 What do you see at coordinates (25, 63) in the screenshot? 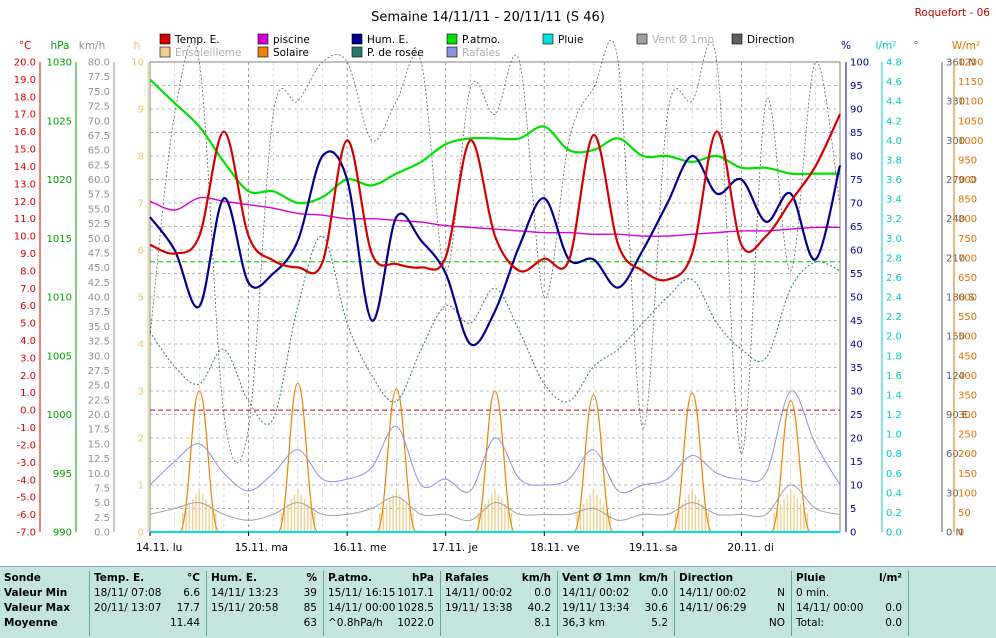
I see `axis-tick-temp-0: 20.0` at bounding box center [25, 63].